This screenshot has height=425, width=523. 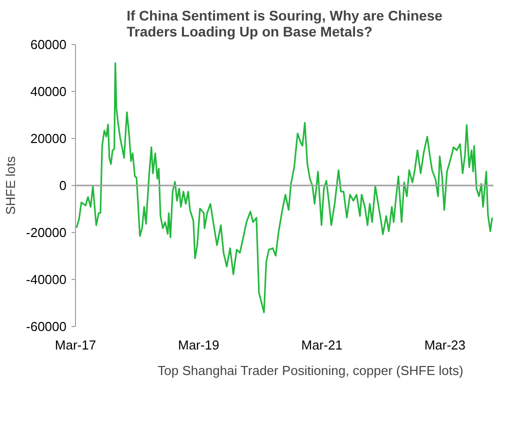 I want to click on y-tick-label: 40000, so click(x=48, y=91).